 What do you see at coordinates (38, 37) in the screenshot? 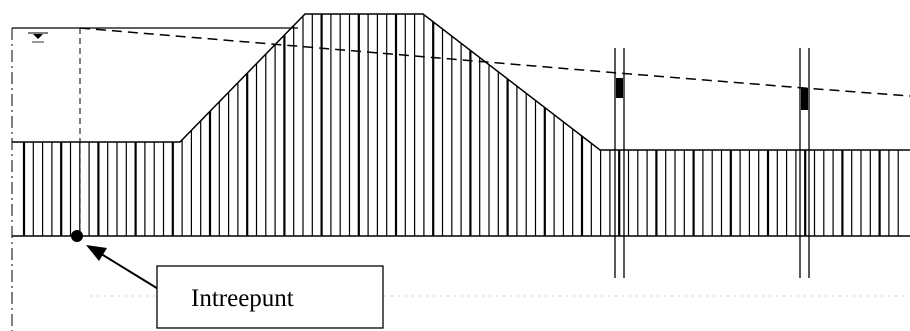
I see `water-level-symbol` at bounding box center [38, 37].